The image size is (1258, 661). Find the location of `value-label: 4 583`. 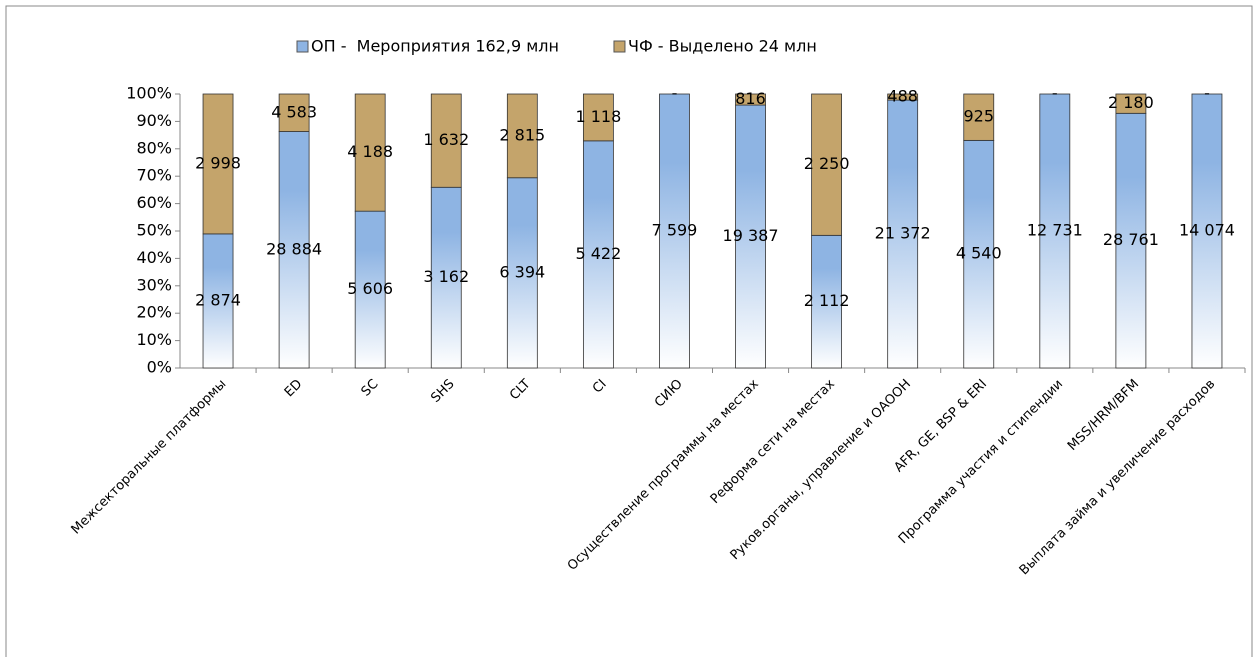

value-label: 4 583 is located at coordinates (294, 111).